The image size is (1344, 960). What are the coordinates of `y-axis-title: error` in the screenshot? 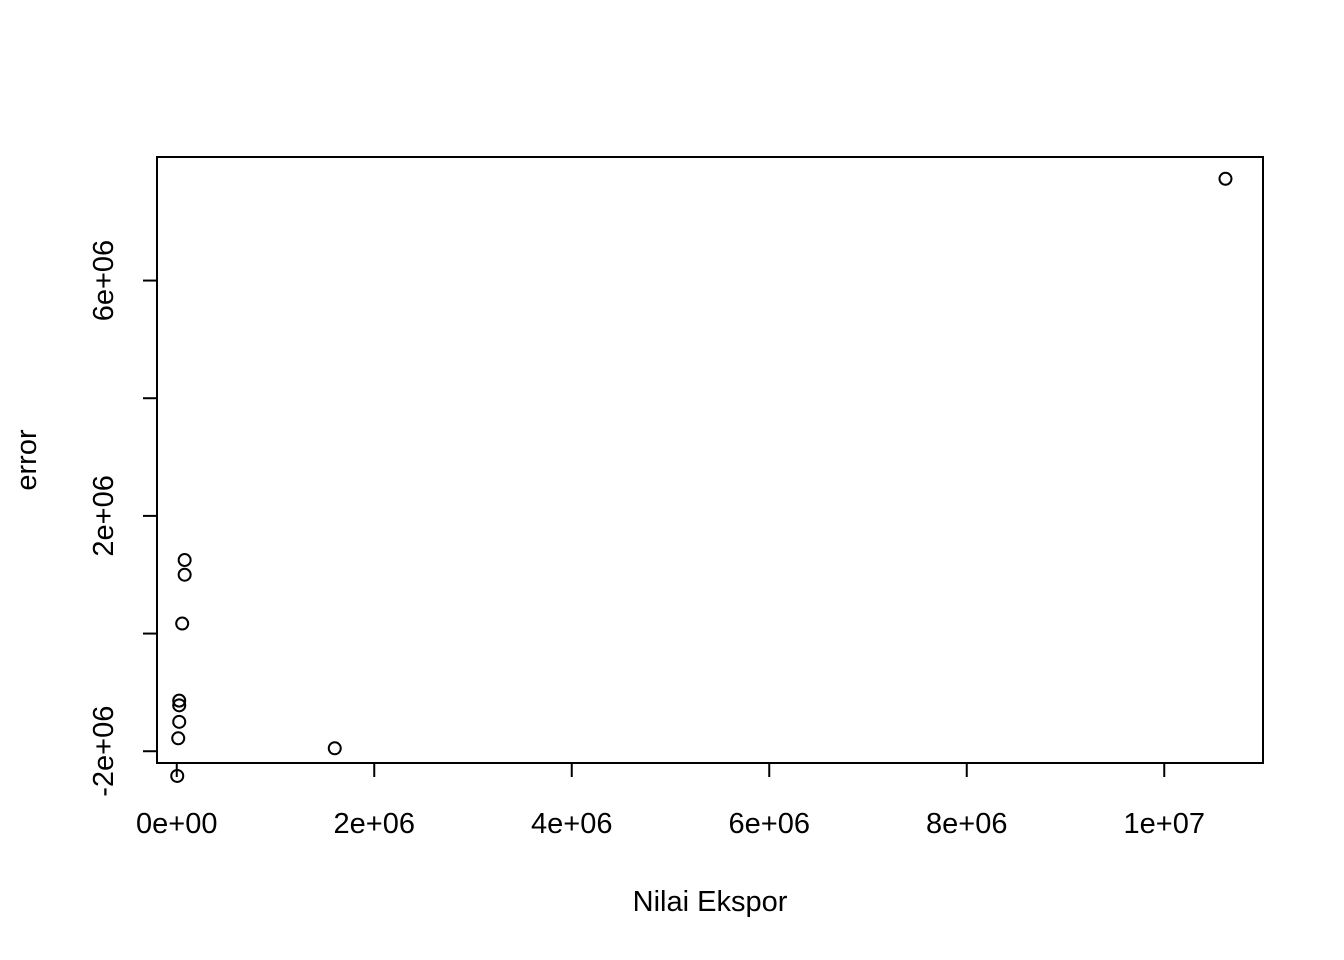 It's located at (27, 460).